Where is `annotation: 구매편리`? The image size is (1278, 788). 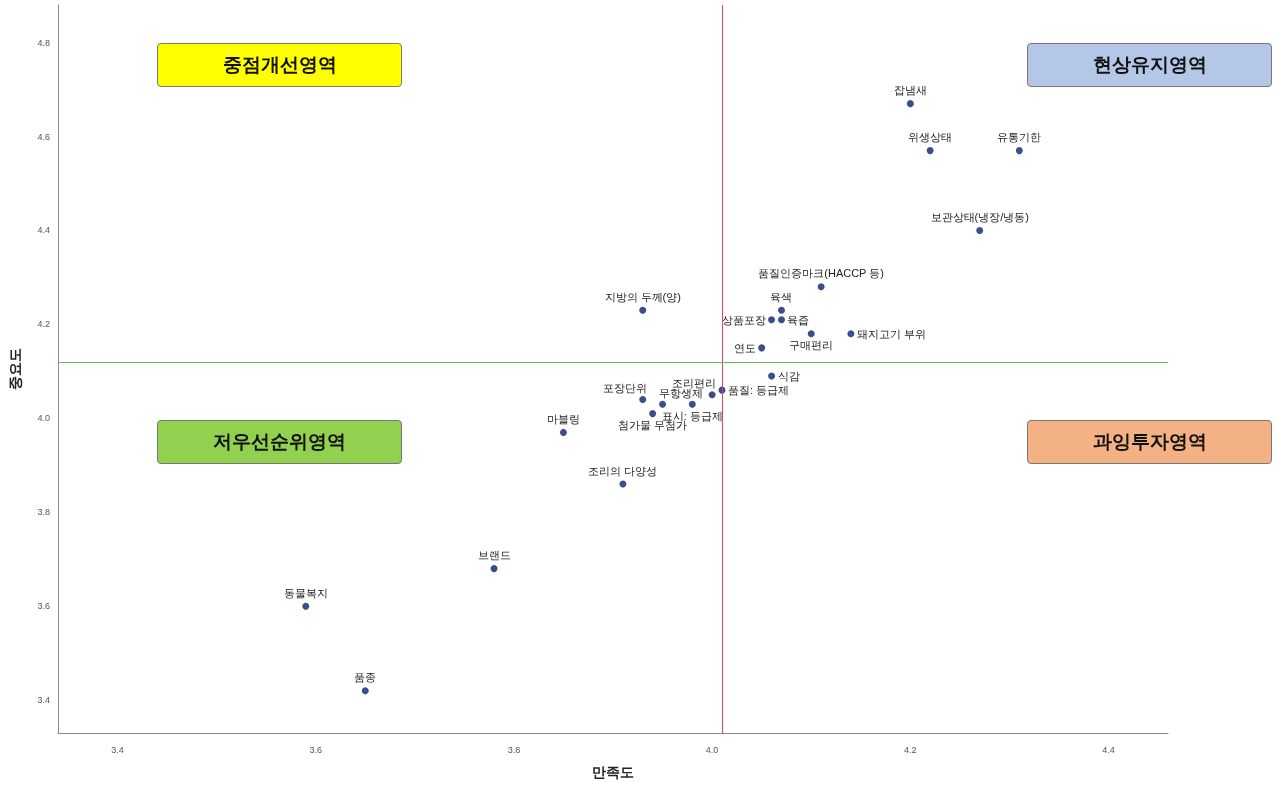 annotation: 구매편리 is located at coordinates (811, 345).